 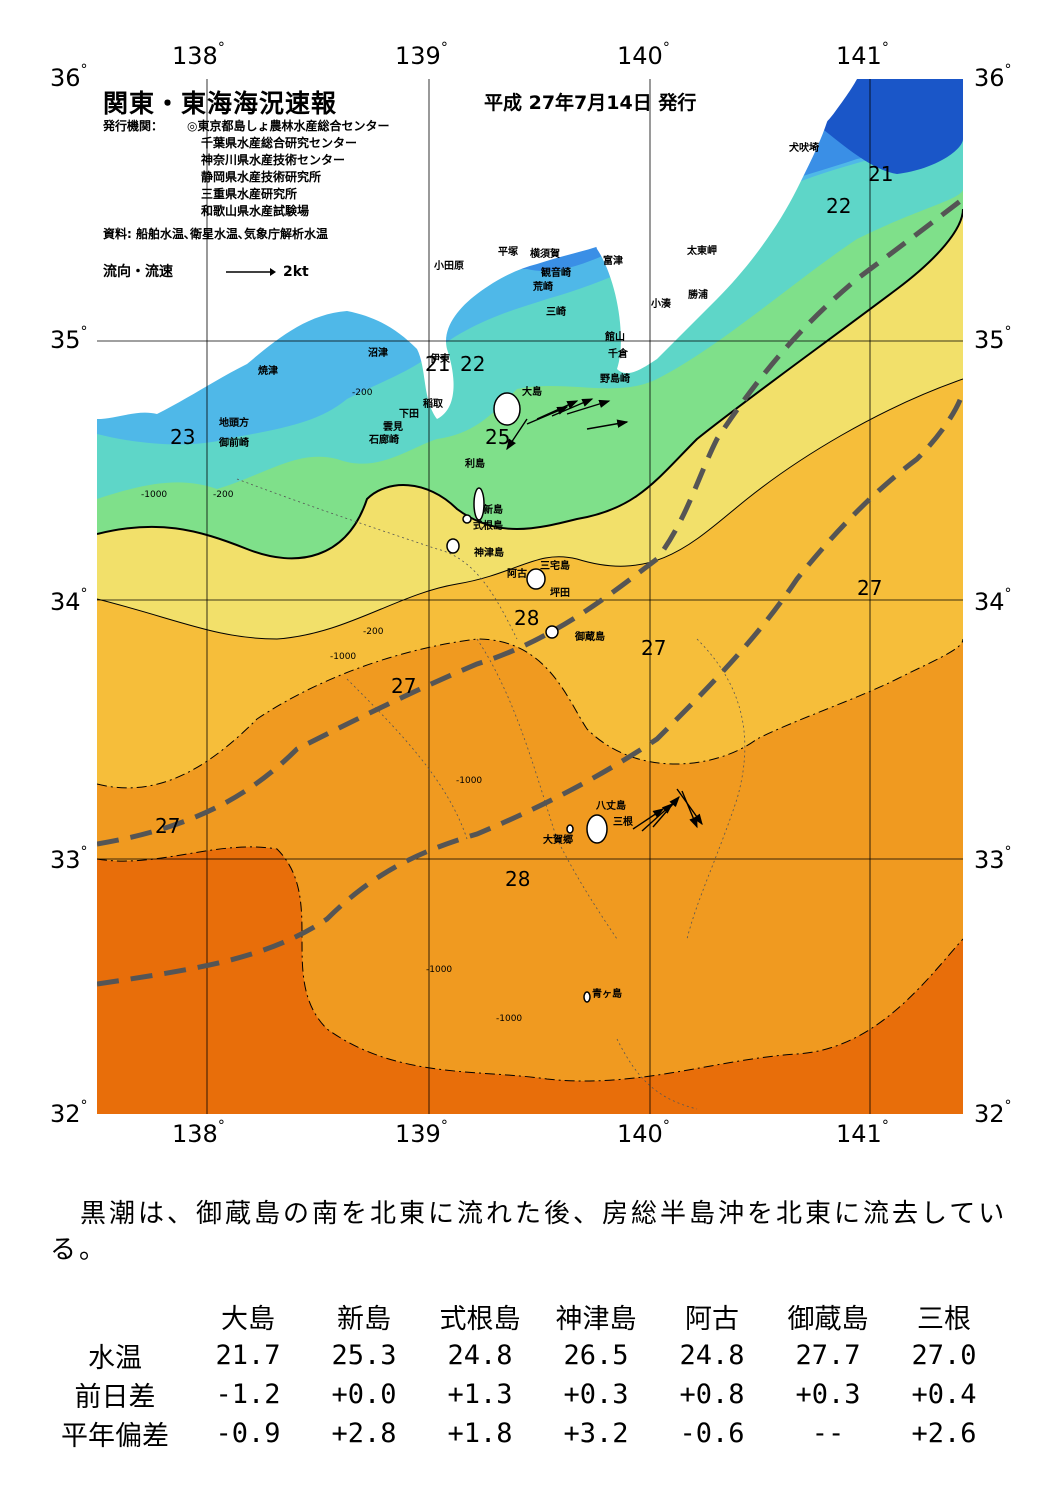 What do you see at coordinates (296, 272) in the screenshot?
I see `flow-legend-scale: 2kt` at bounding box center [296, 272].